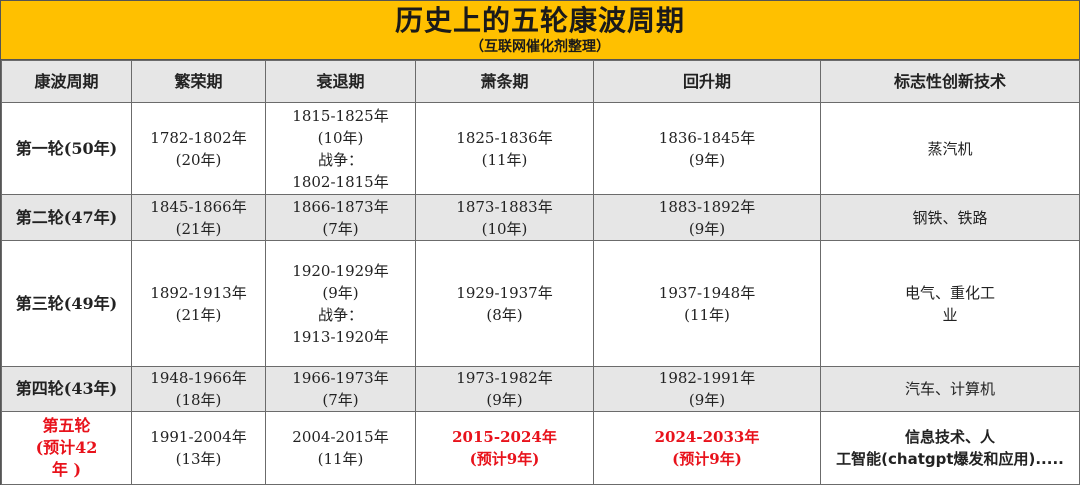 The image size is (1080, 485). Describe the element at coordinates (66, 148) in the screenshot. I see `cycle-label: 第一轮(50年)` at that location.